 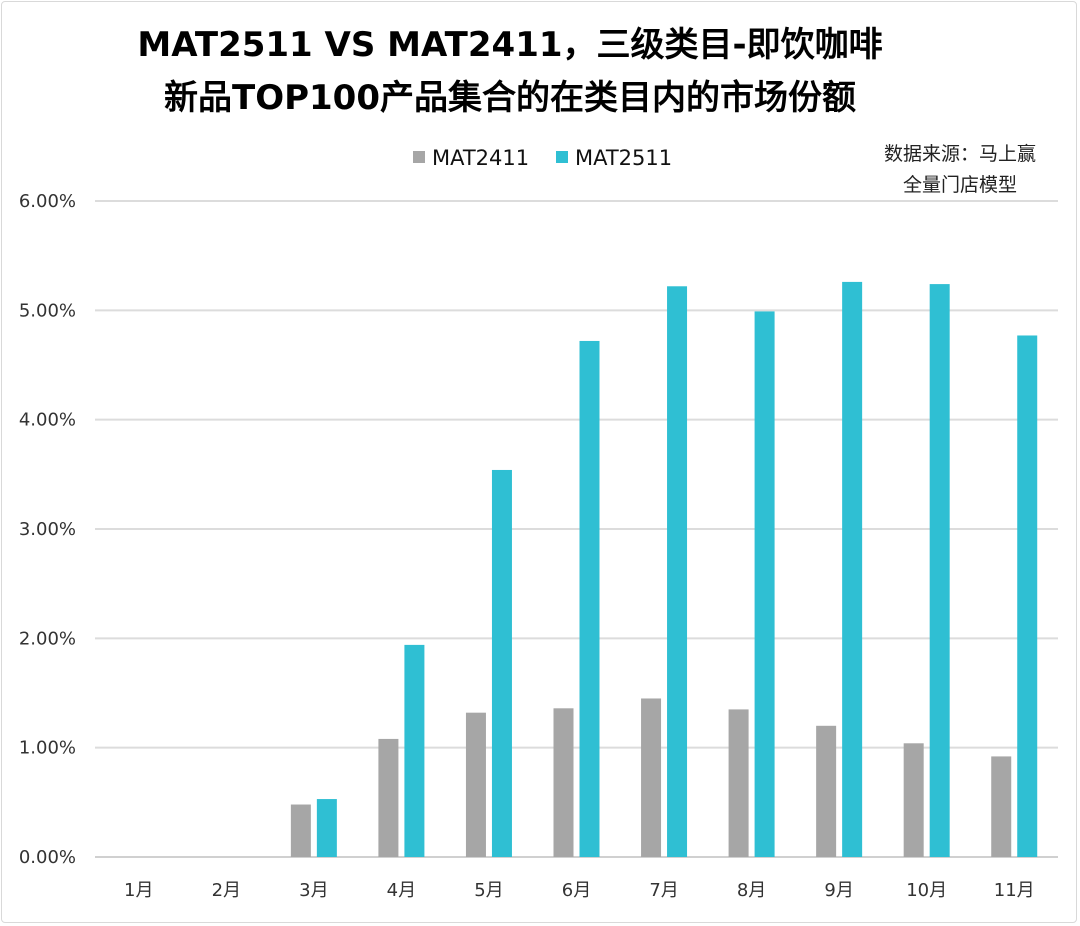 I want to click on x-tick-label: 4月, so click(x=401, y=890).